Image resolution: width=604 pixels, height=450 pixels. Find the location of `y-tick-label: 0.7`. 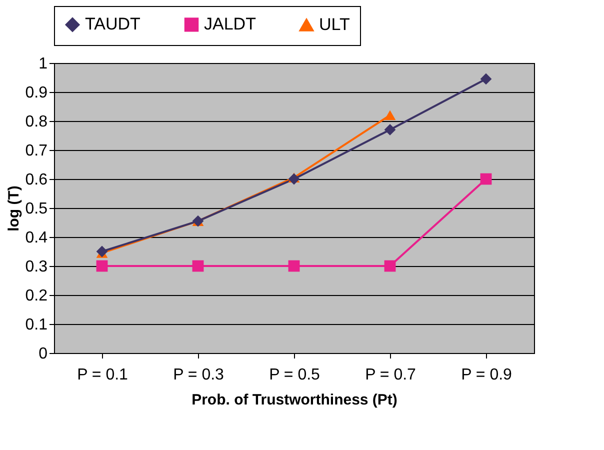

y-tick-label: 0.7 is located at coordinates (36, 151).